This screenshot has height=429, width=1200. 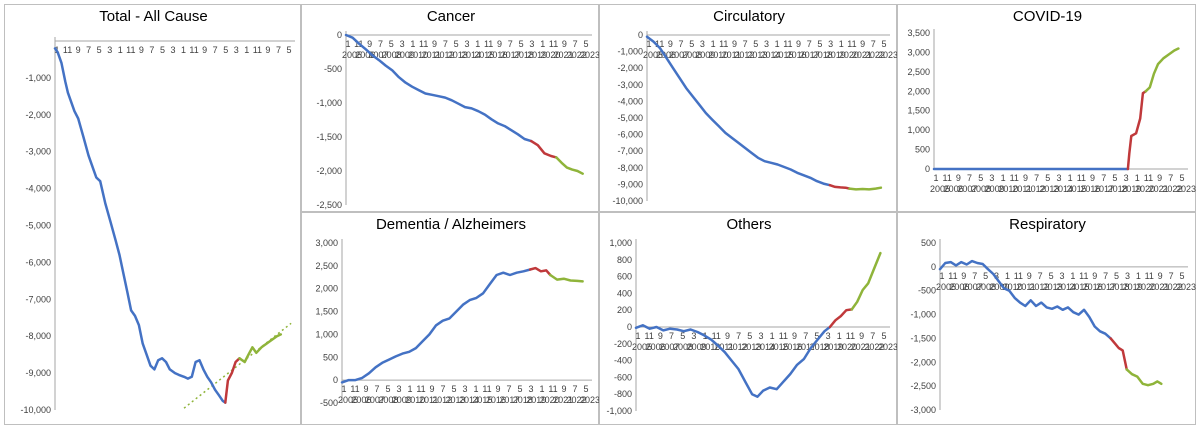 I want to click on y-tick-label: -1,000, so click(x=923, y=315).